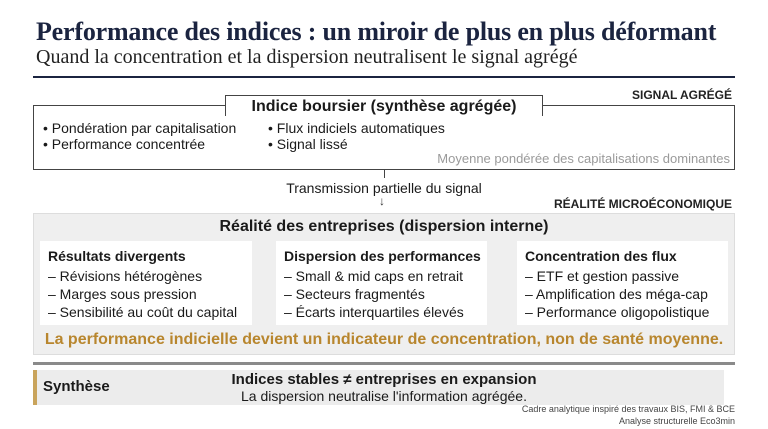 The image size is (768, 429). What do you see at coordinates (143, 312) in the screenshot?
I see `card-item: – Sensibilité au coût du capital` at bounding box center [143, 312].